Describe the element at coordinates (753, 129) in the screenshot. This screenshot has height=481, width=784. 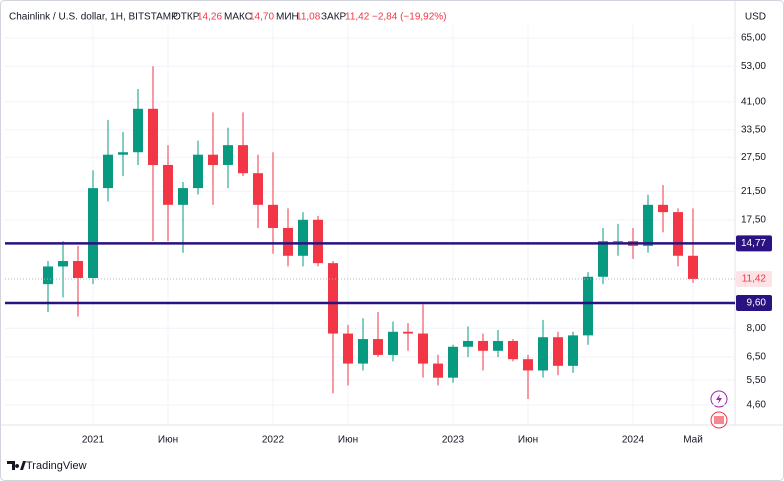
I see `y-tick-label: 33,50` at that location.